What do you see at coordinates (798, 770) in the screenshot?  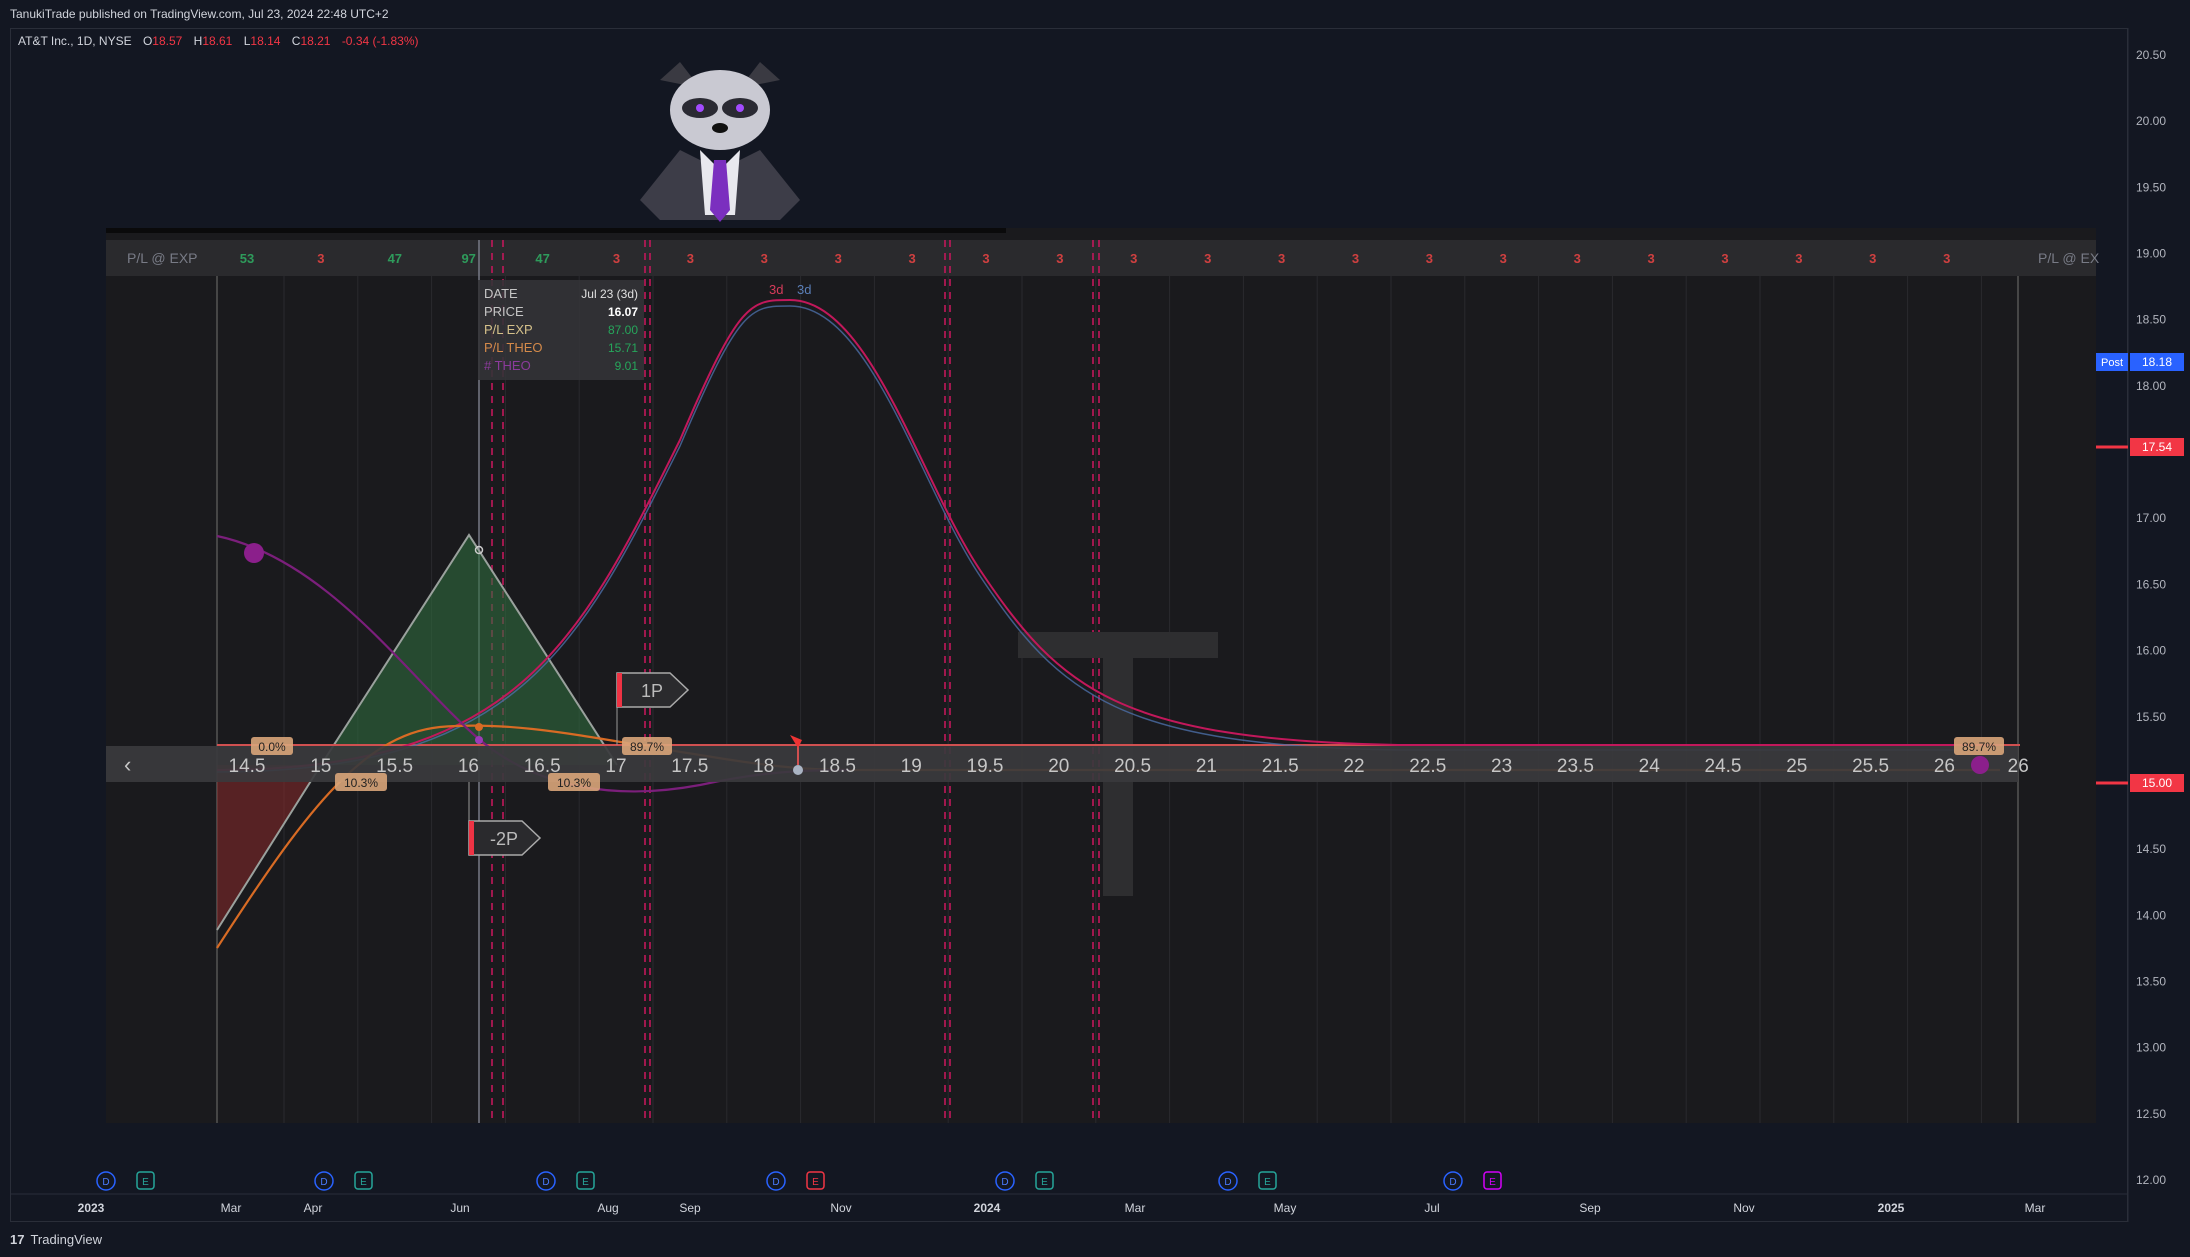 I see `current-price-dot` at bounding box center [798, 770].